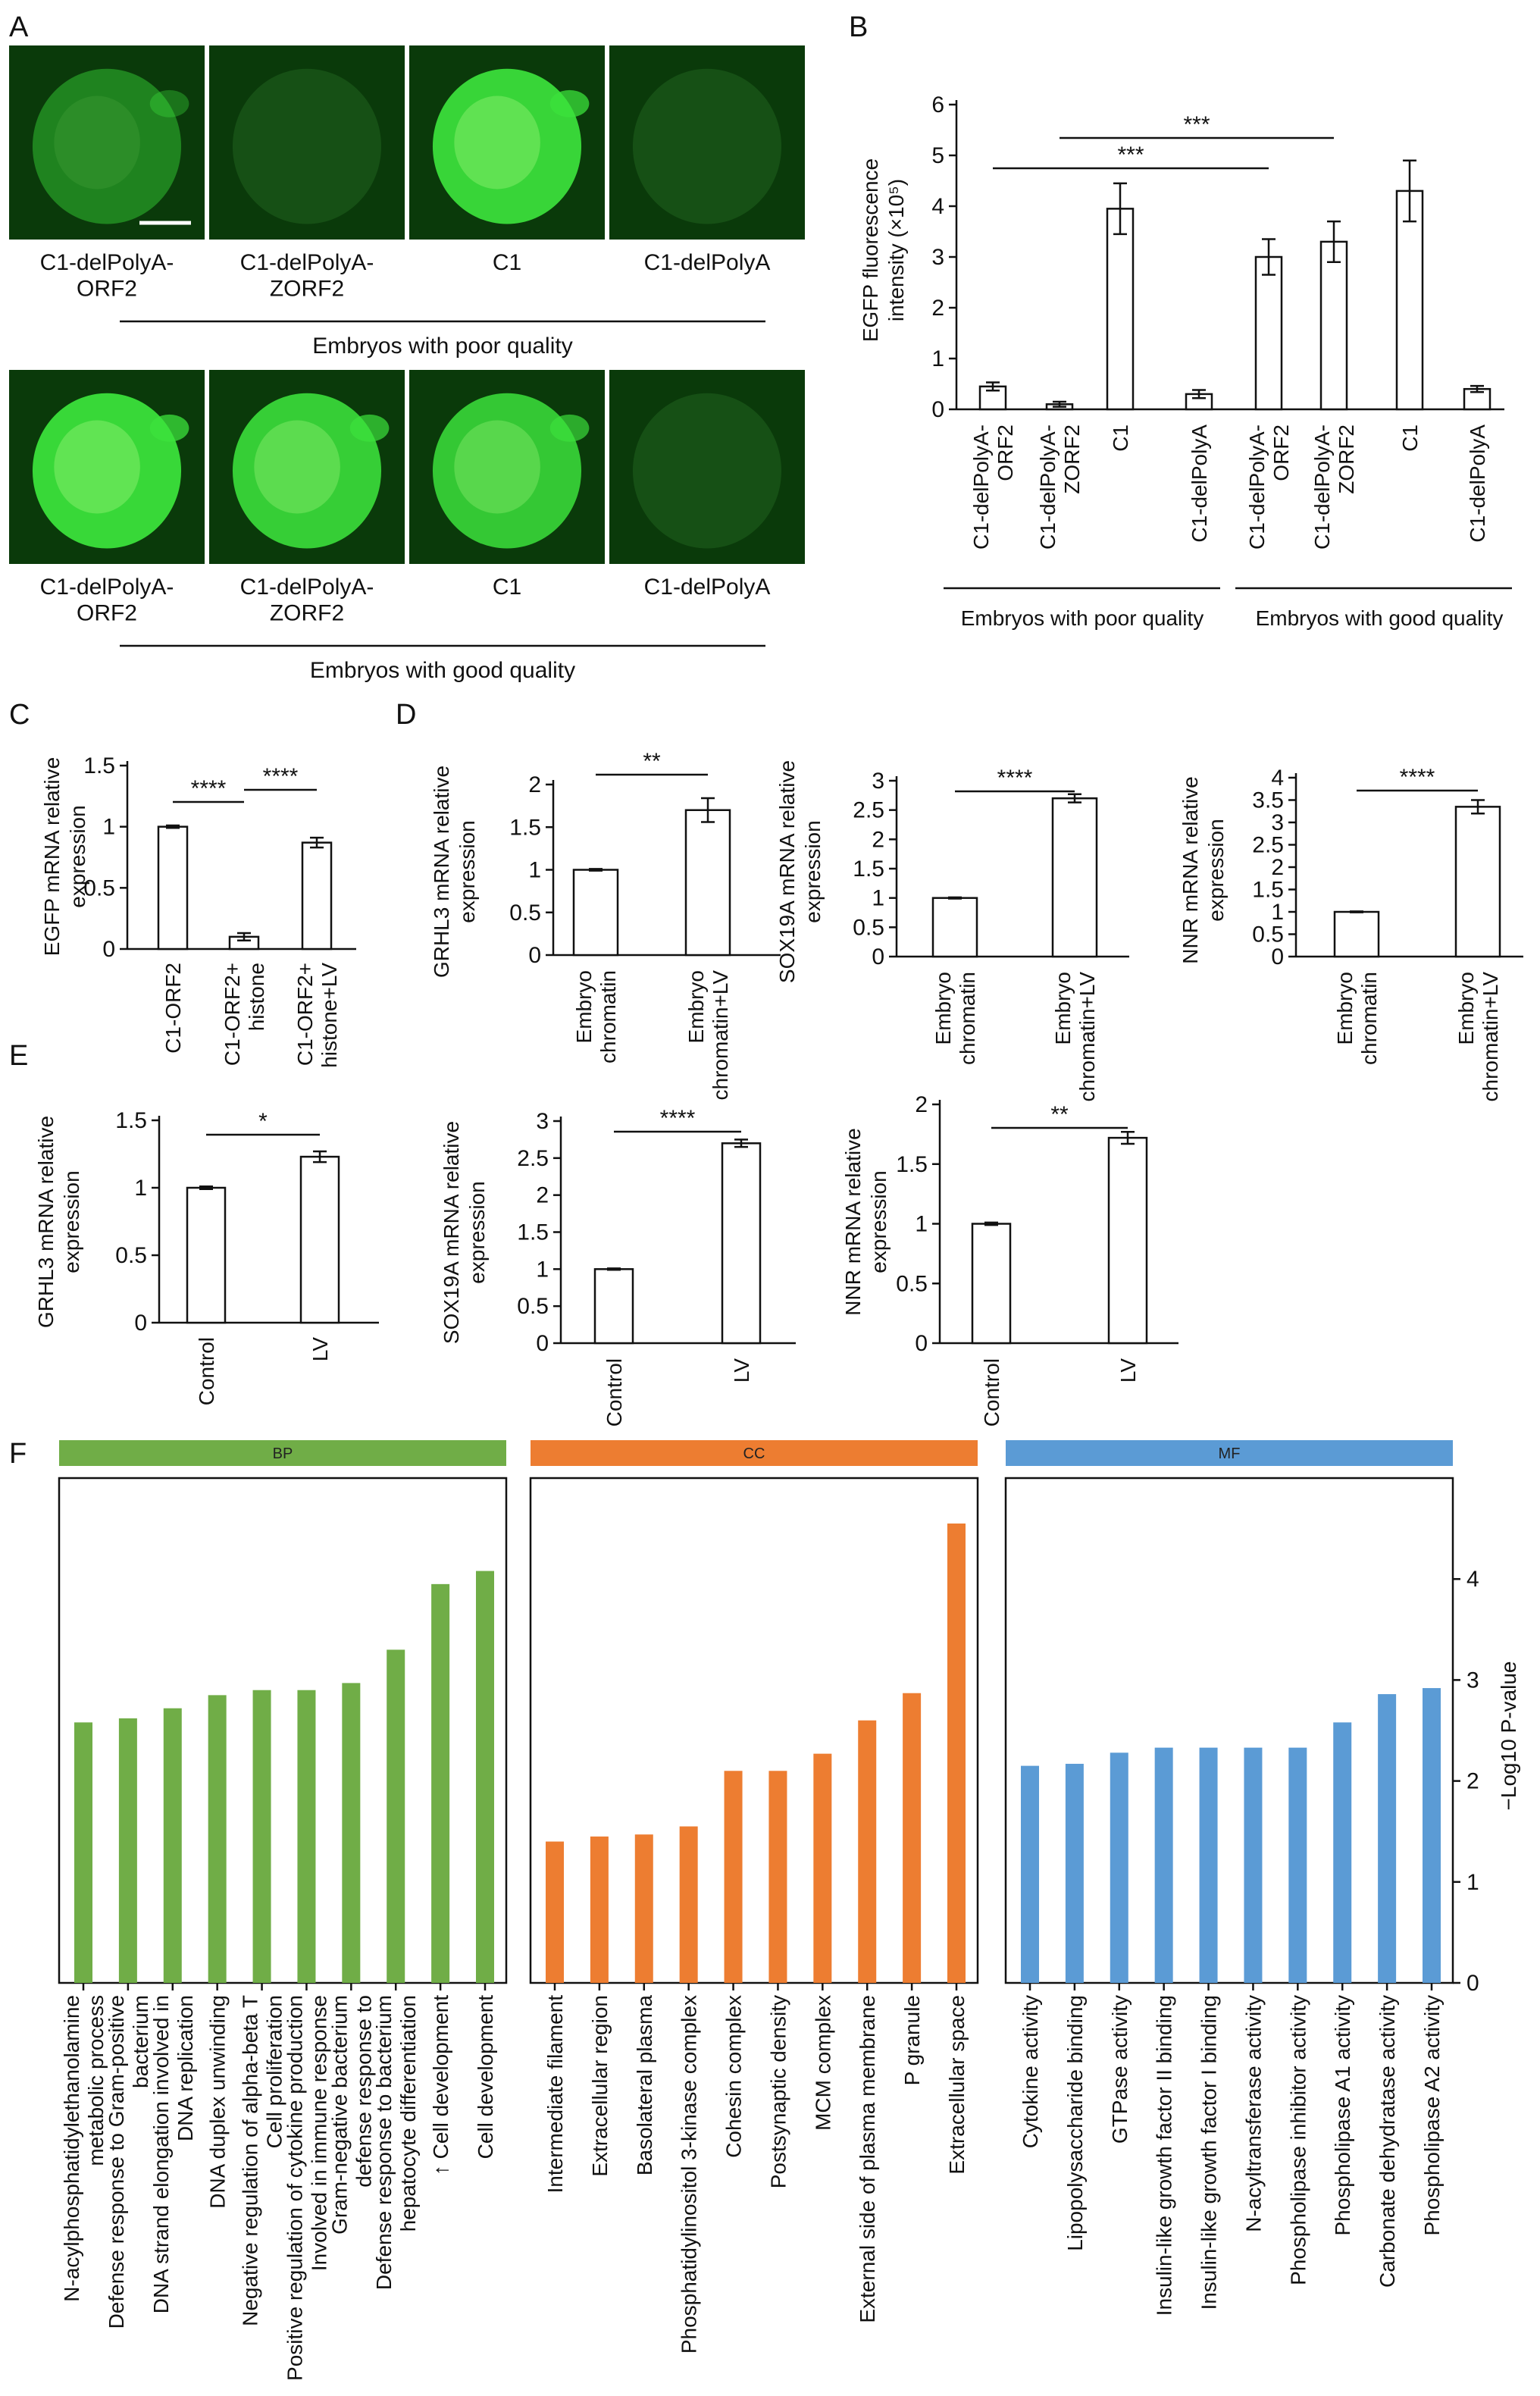 The image size is (1540, 2396). What do you see at coordinates (363, 2091) in the screenshot?
I see `category-label: defense response to` at bounding box center [363, 2091].